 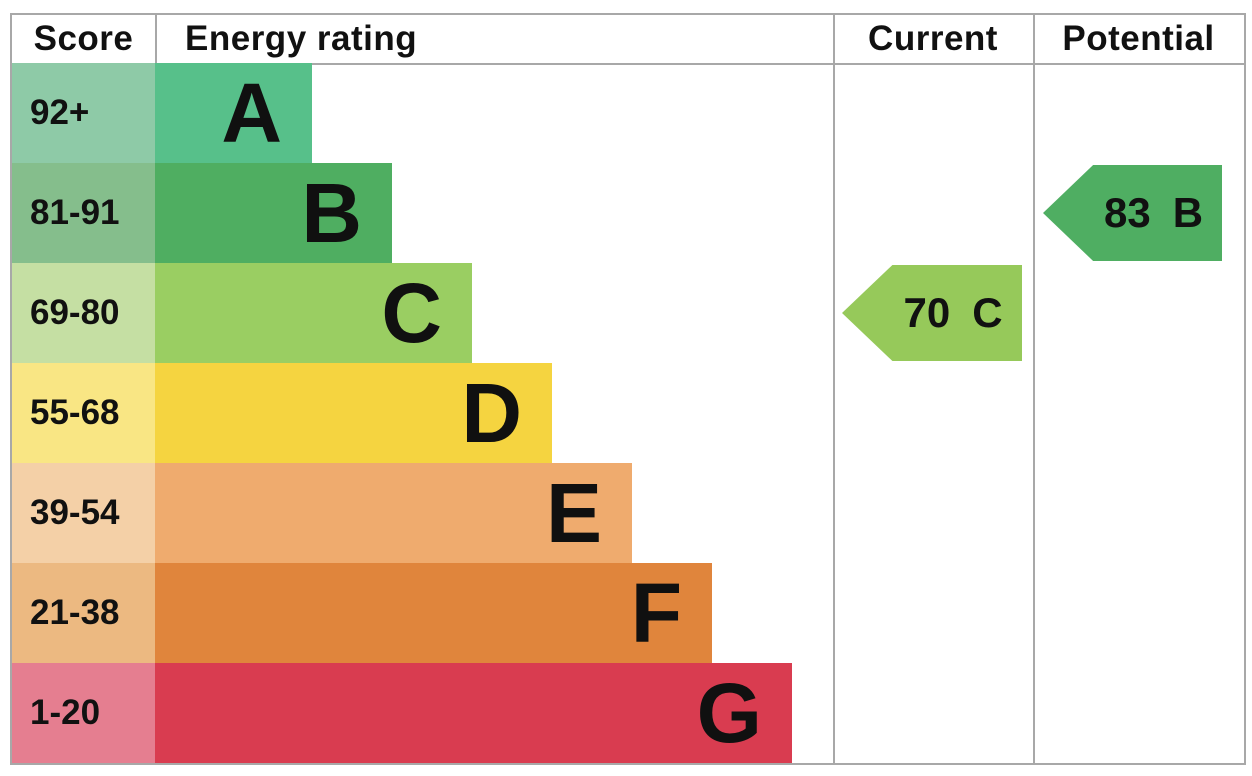 I want to click on score-column-header: Score, so click(x=84, y=39).